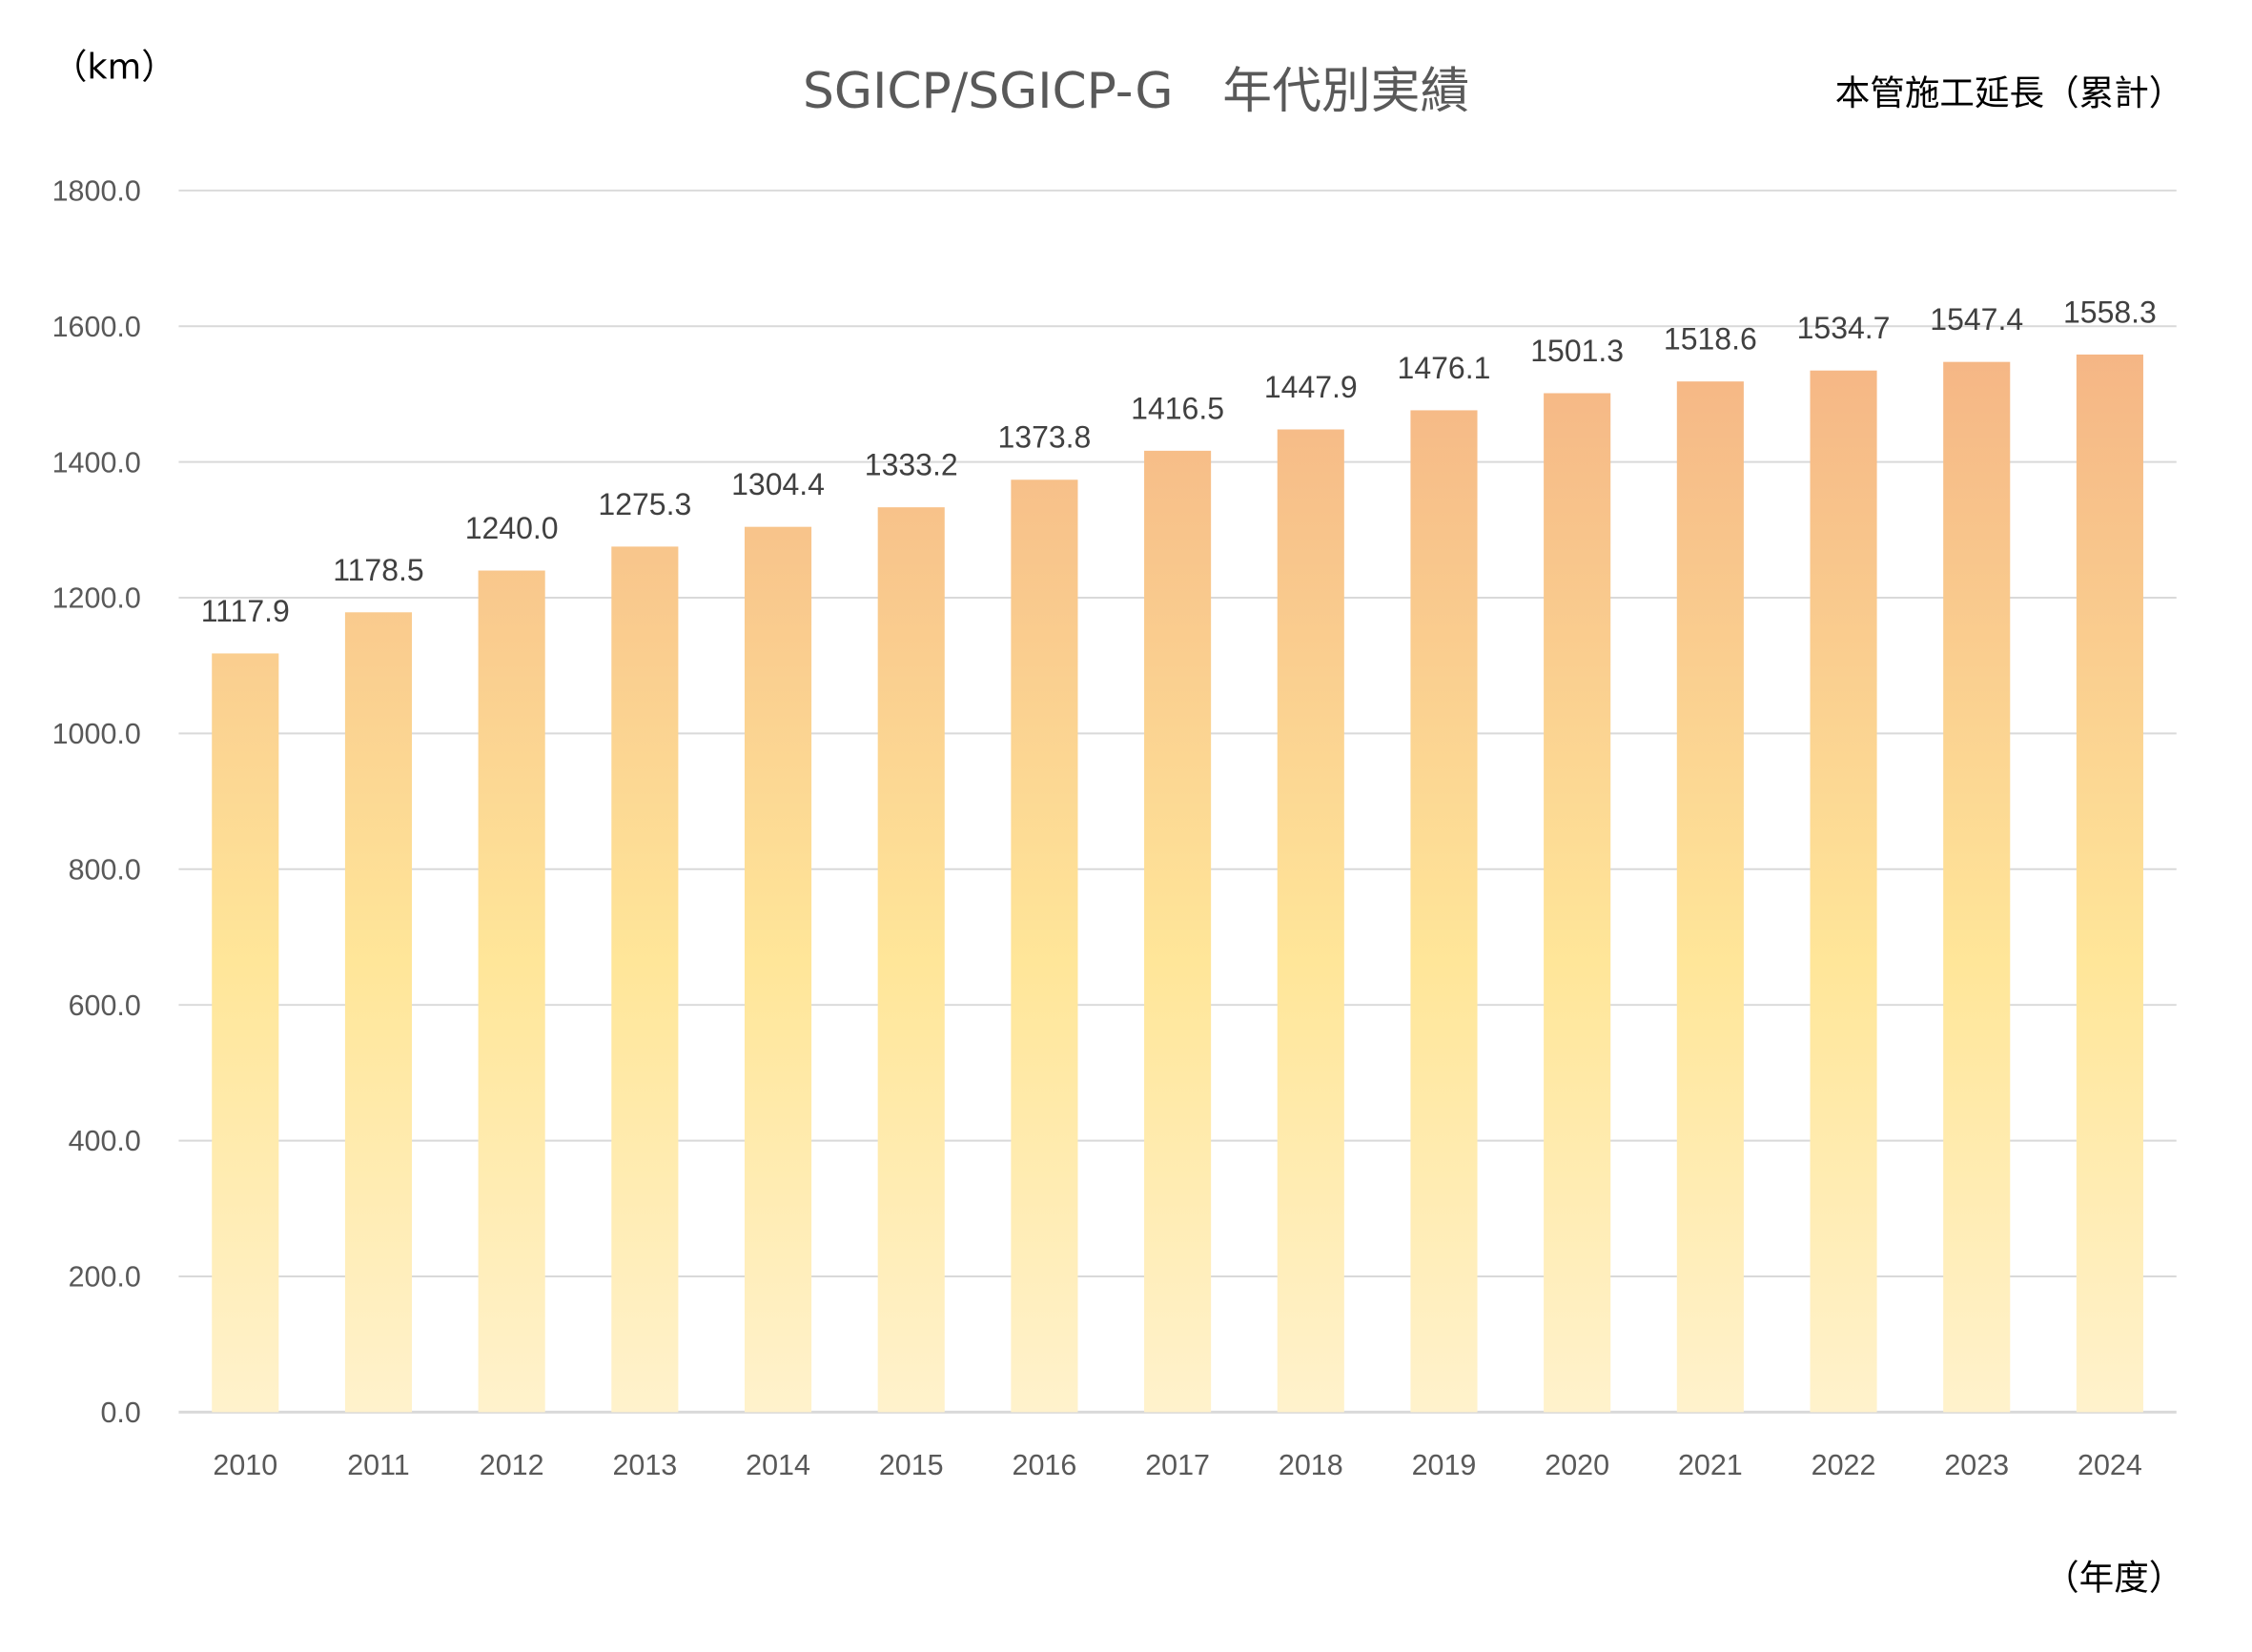 This screenshot has height=1652, width=2252. What do you see at coordinates (1577, 903) in the screenshot?
I see `bar-2020` at bounding box center [1577, 903].